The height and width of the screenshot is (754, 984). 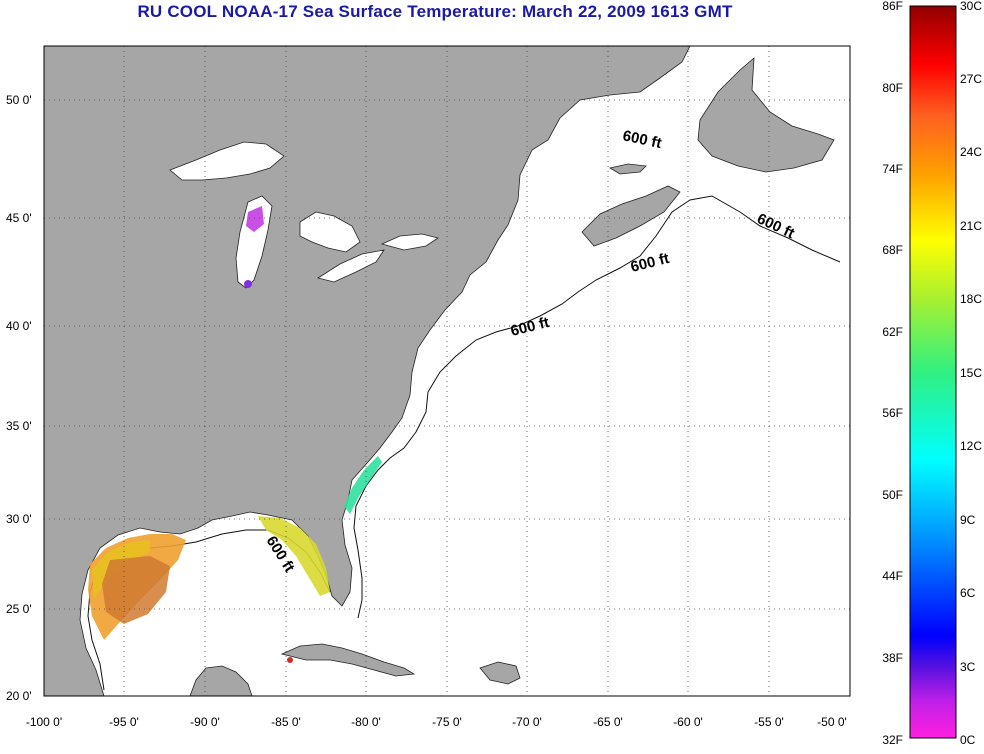 I want to click on yucatan-land, so click(x=221, y=680).